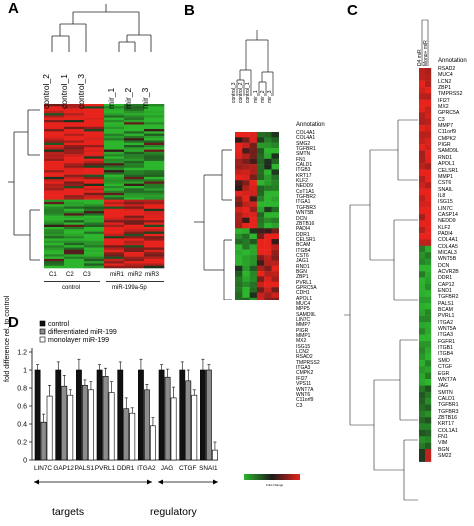 The width and height of the screenshot is (474, 526). What do you see at coordinates (448, 240) in the screenshot?
I see `gene-label: COL4A1` at bounding box center [448, 240].